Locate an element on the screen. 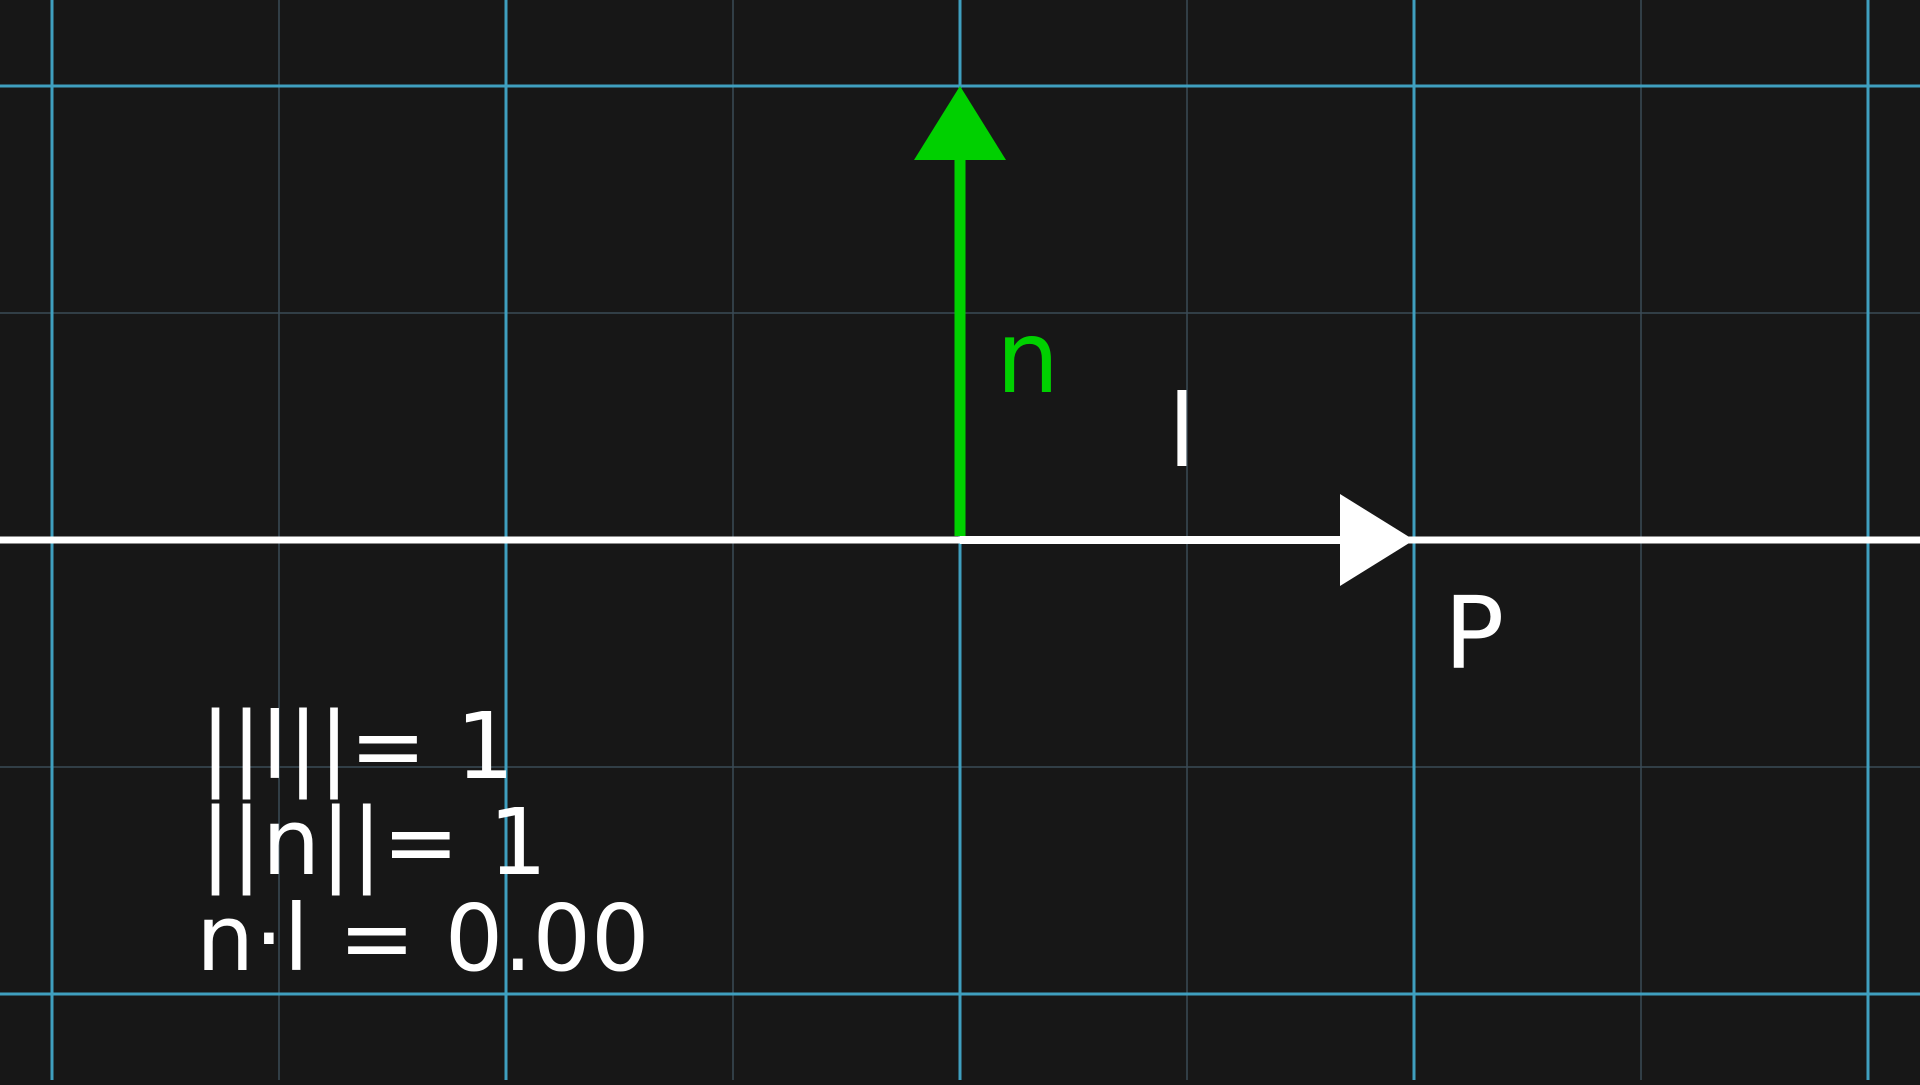 This screenshot has width=1920, height=1085. light-vector-arrowhead is located at coordinates (1377, 540).